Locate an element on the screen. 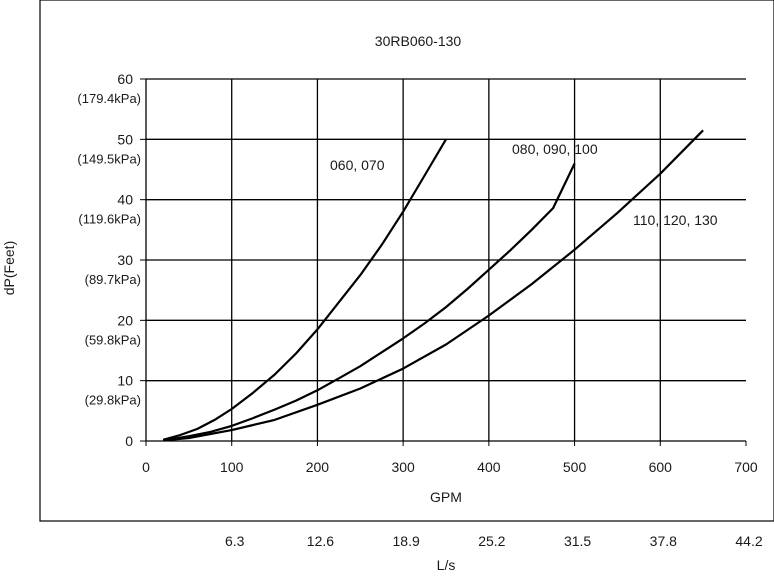  x-tick-label: 700 is located at coordinates (746, 467).